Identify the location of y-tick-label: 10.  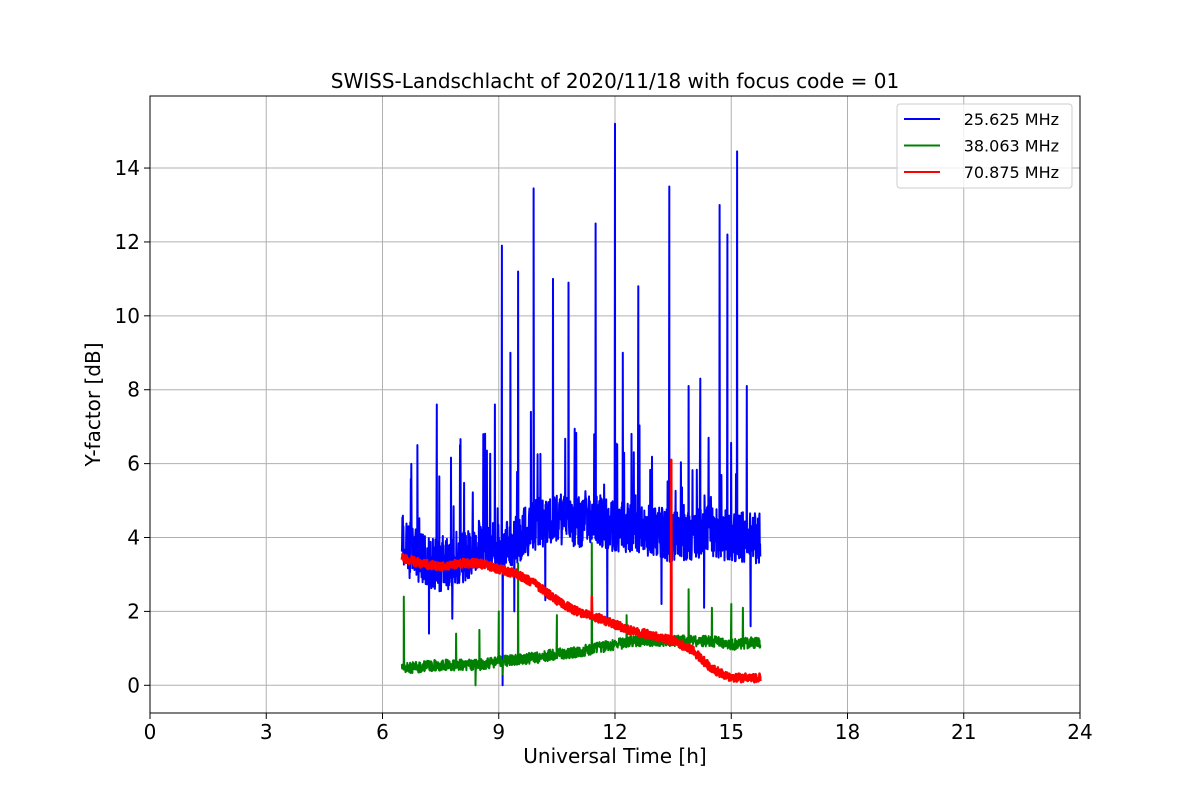
(127, 316).